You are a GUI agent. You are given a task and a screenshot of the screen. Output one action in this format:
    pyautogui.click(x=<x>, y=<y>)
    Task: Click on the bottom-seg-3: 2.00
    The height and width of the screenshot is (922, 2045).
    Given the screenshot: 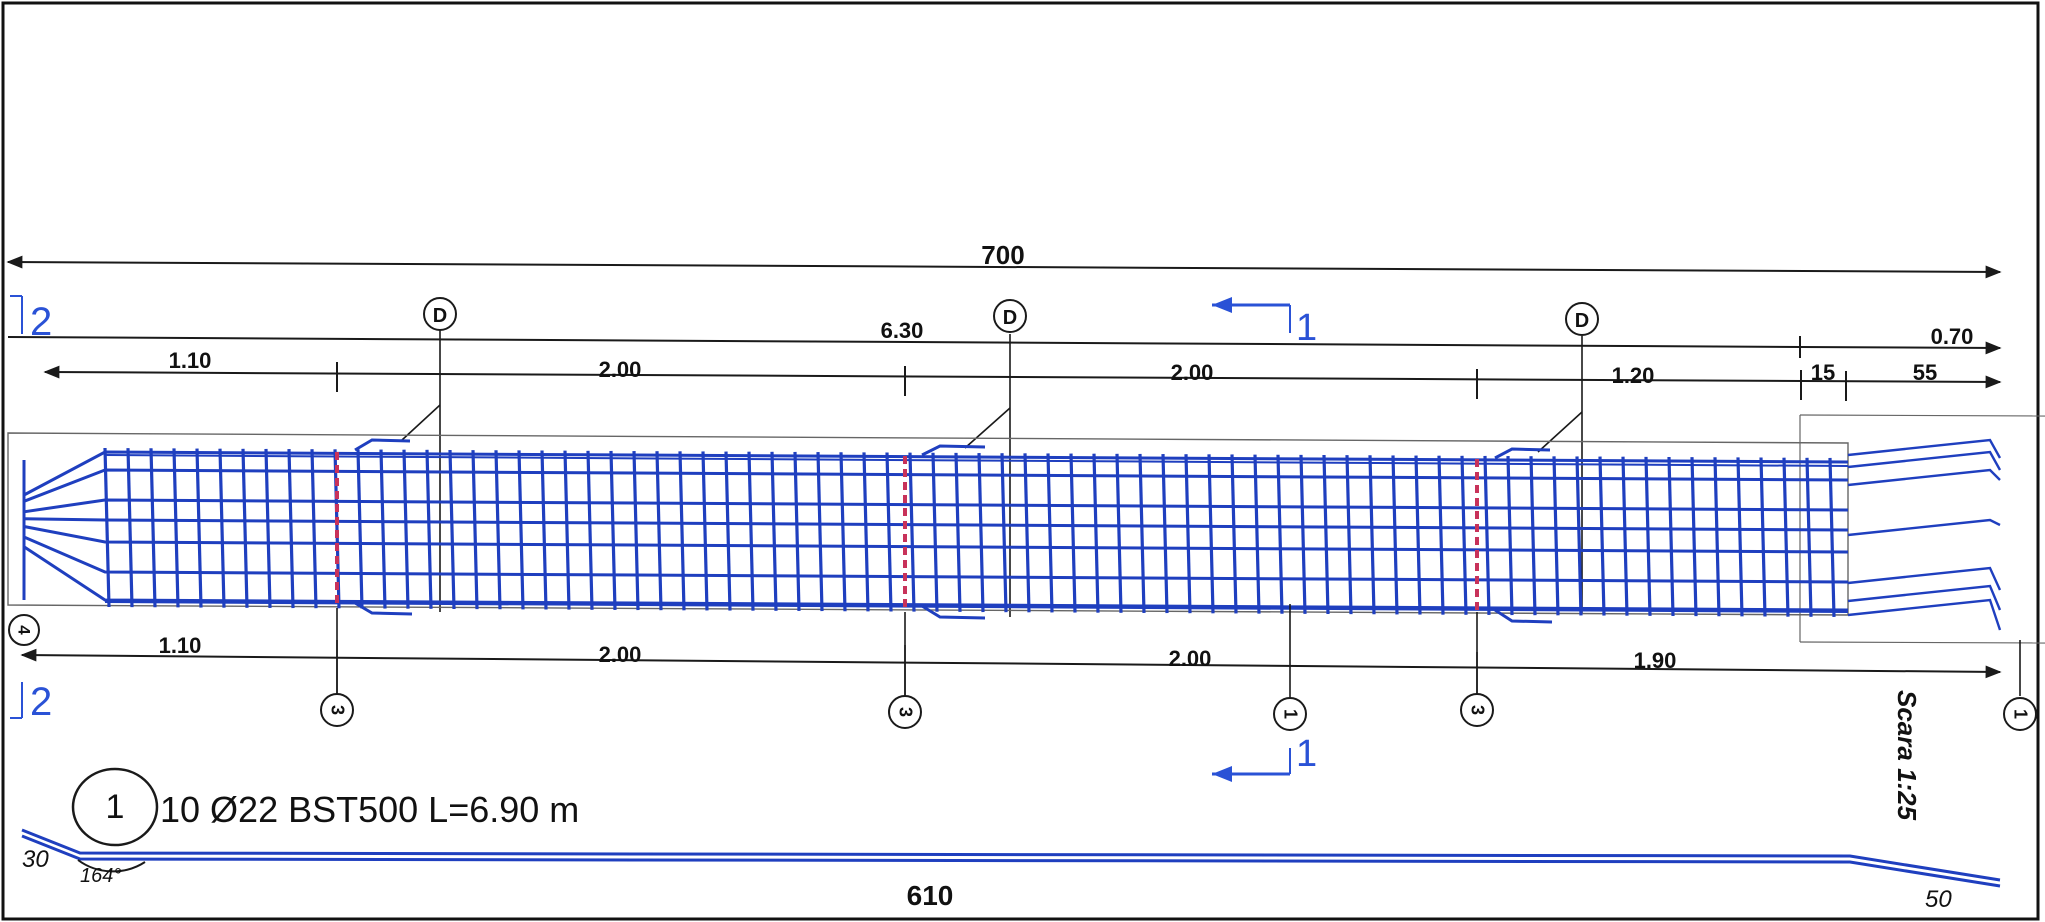 What is the action you would take?
    pyautogui.click(x=1190, y=658)
    